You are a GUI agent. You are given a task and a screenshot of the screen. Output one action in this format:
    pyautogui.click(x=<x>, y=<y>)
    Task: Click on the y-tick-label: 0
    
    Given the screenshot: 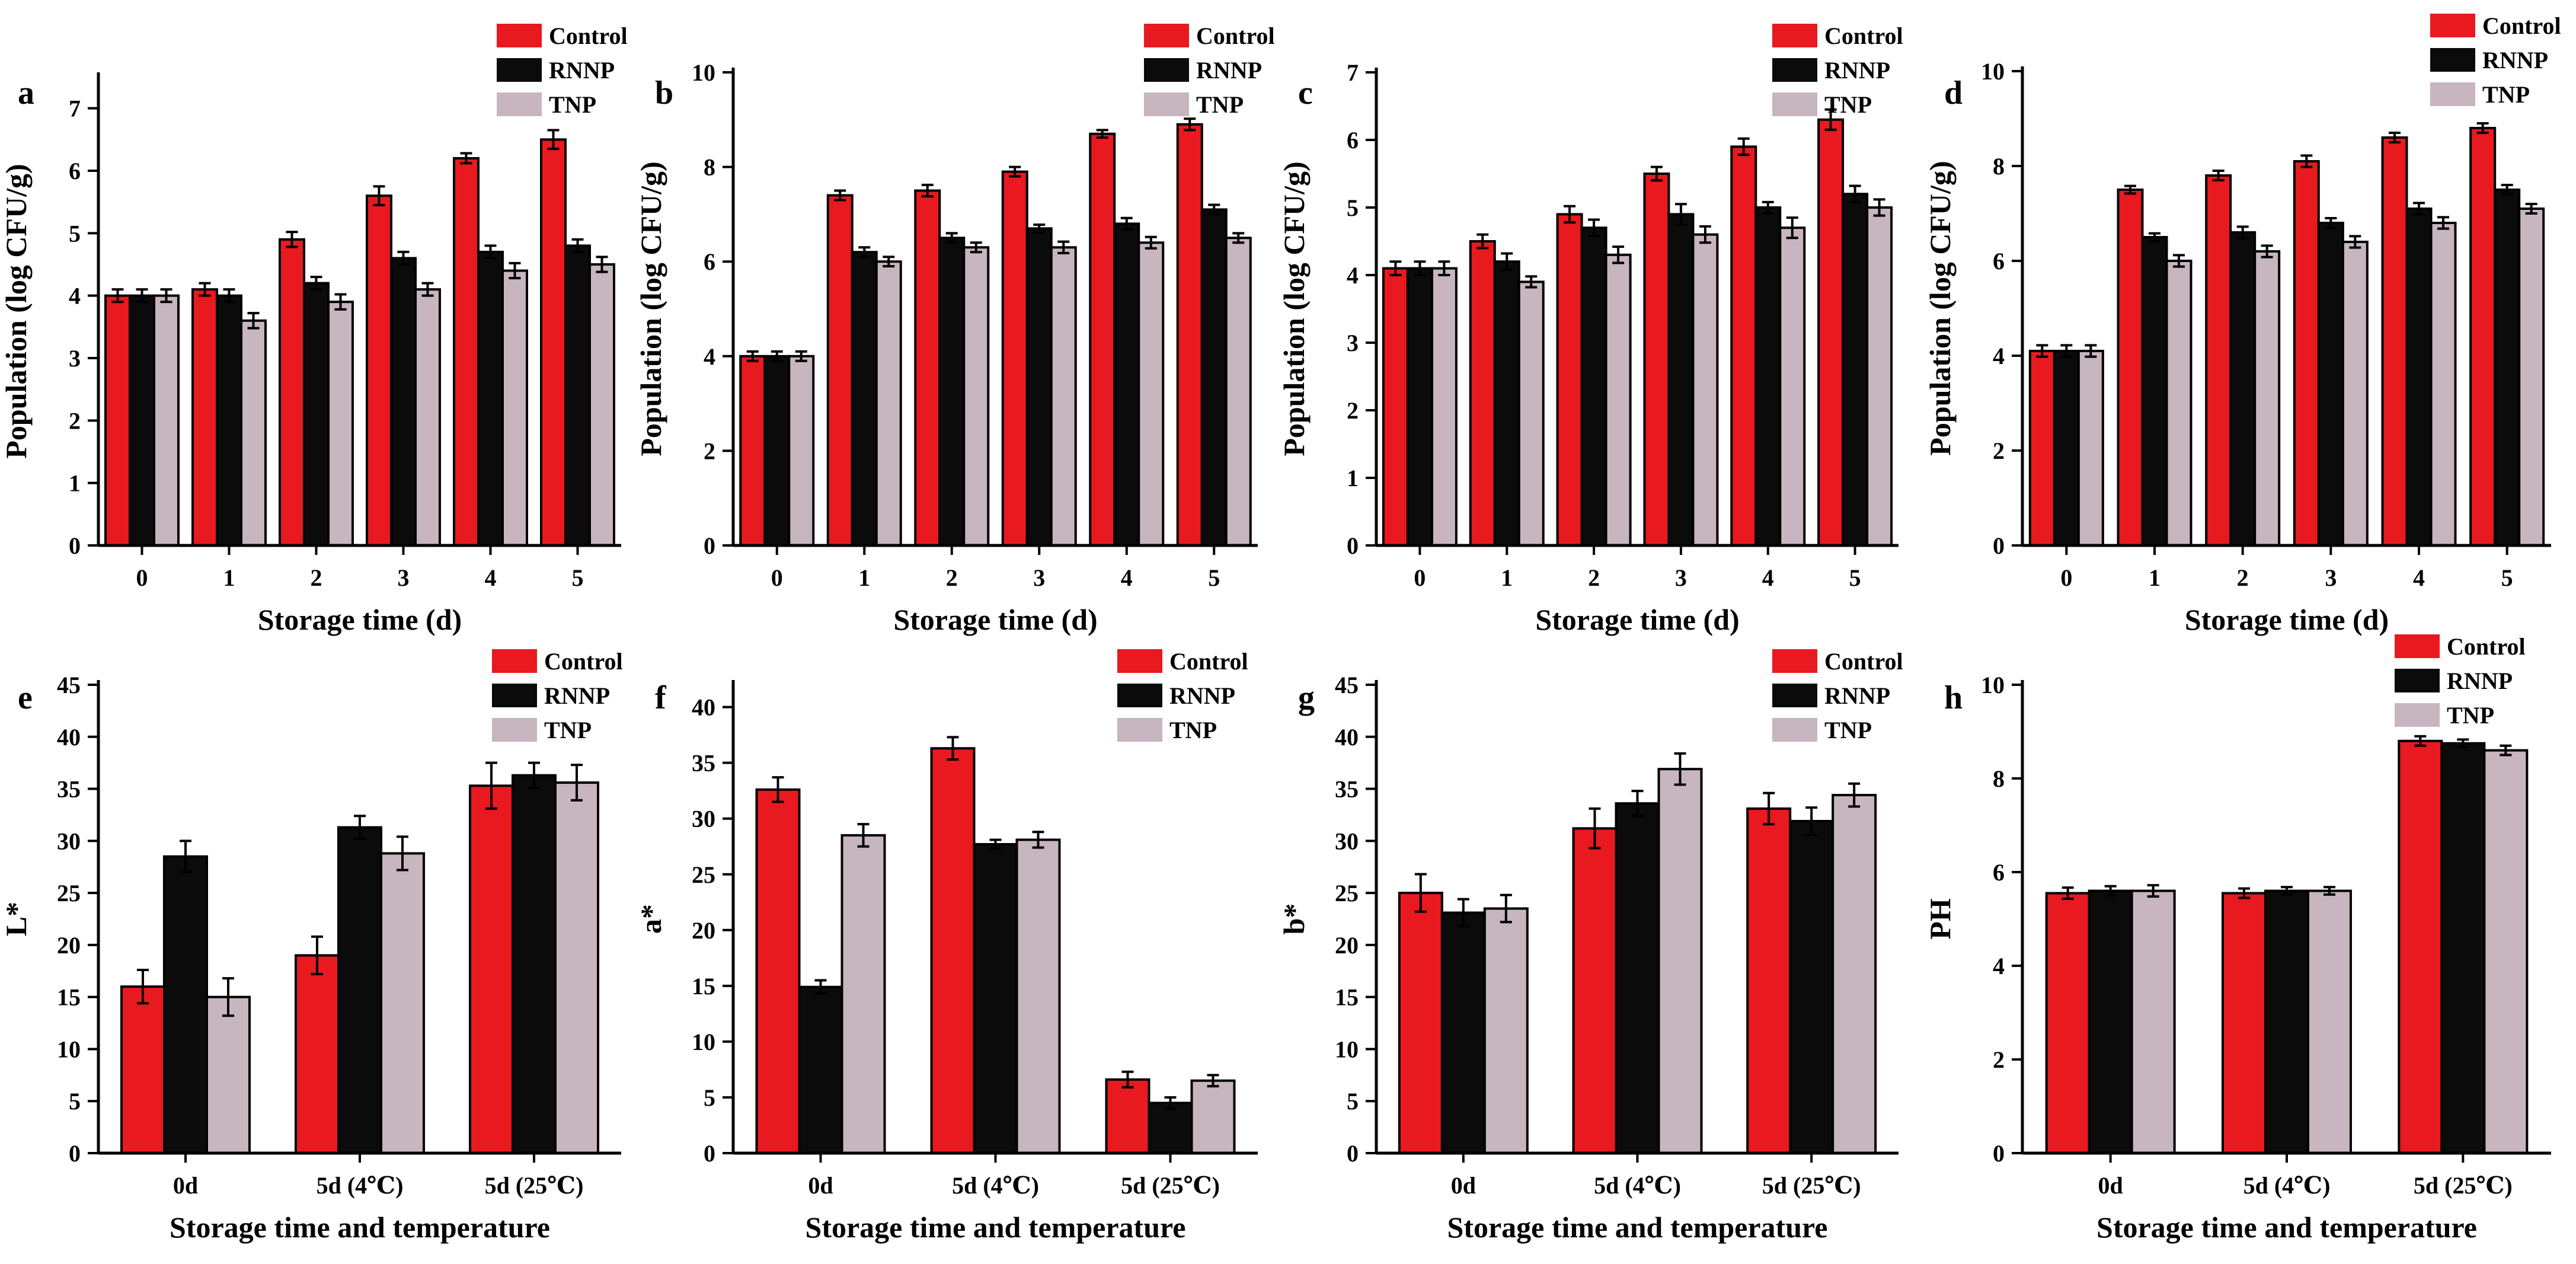 What is the action you would take?
    pyautogui.click(x=709, y=1153)
    